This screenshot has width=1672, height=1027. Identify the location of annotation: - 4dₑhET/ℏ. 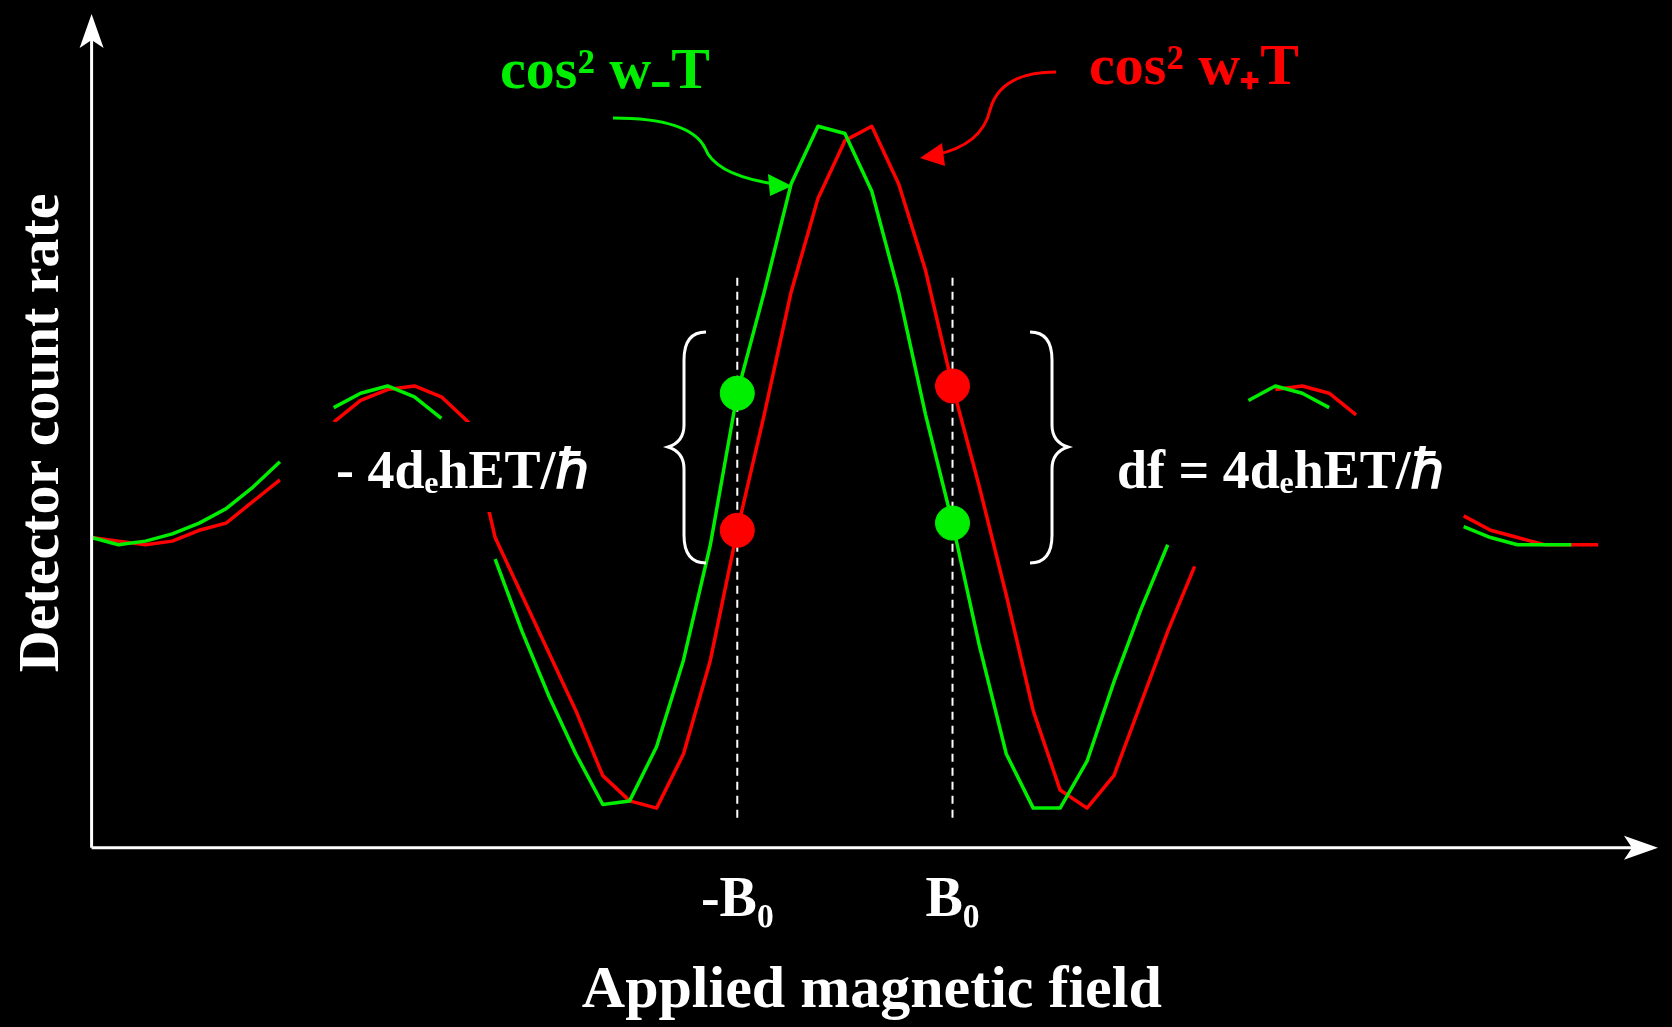
(462, 470).